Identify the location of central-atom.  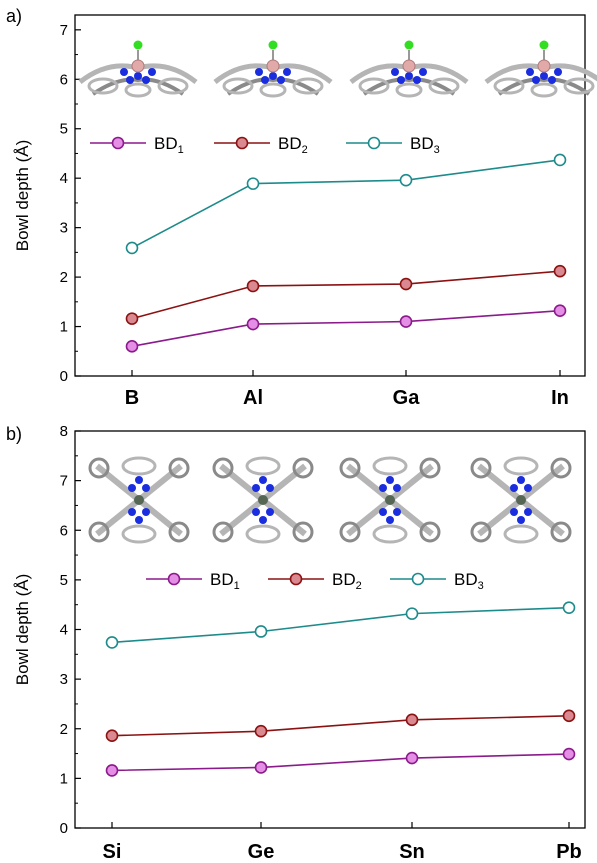
(138, 66).